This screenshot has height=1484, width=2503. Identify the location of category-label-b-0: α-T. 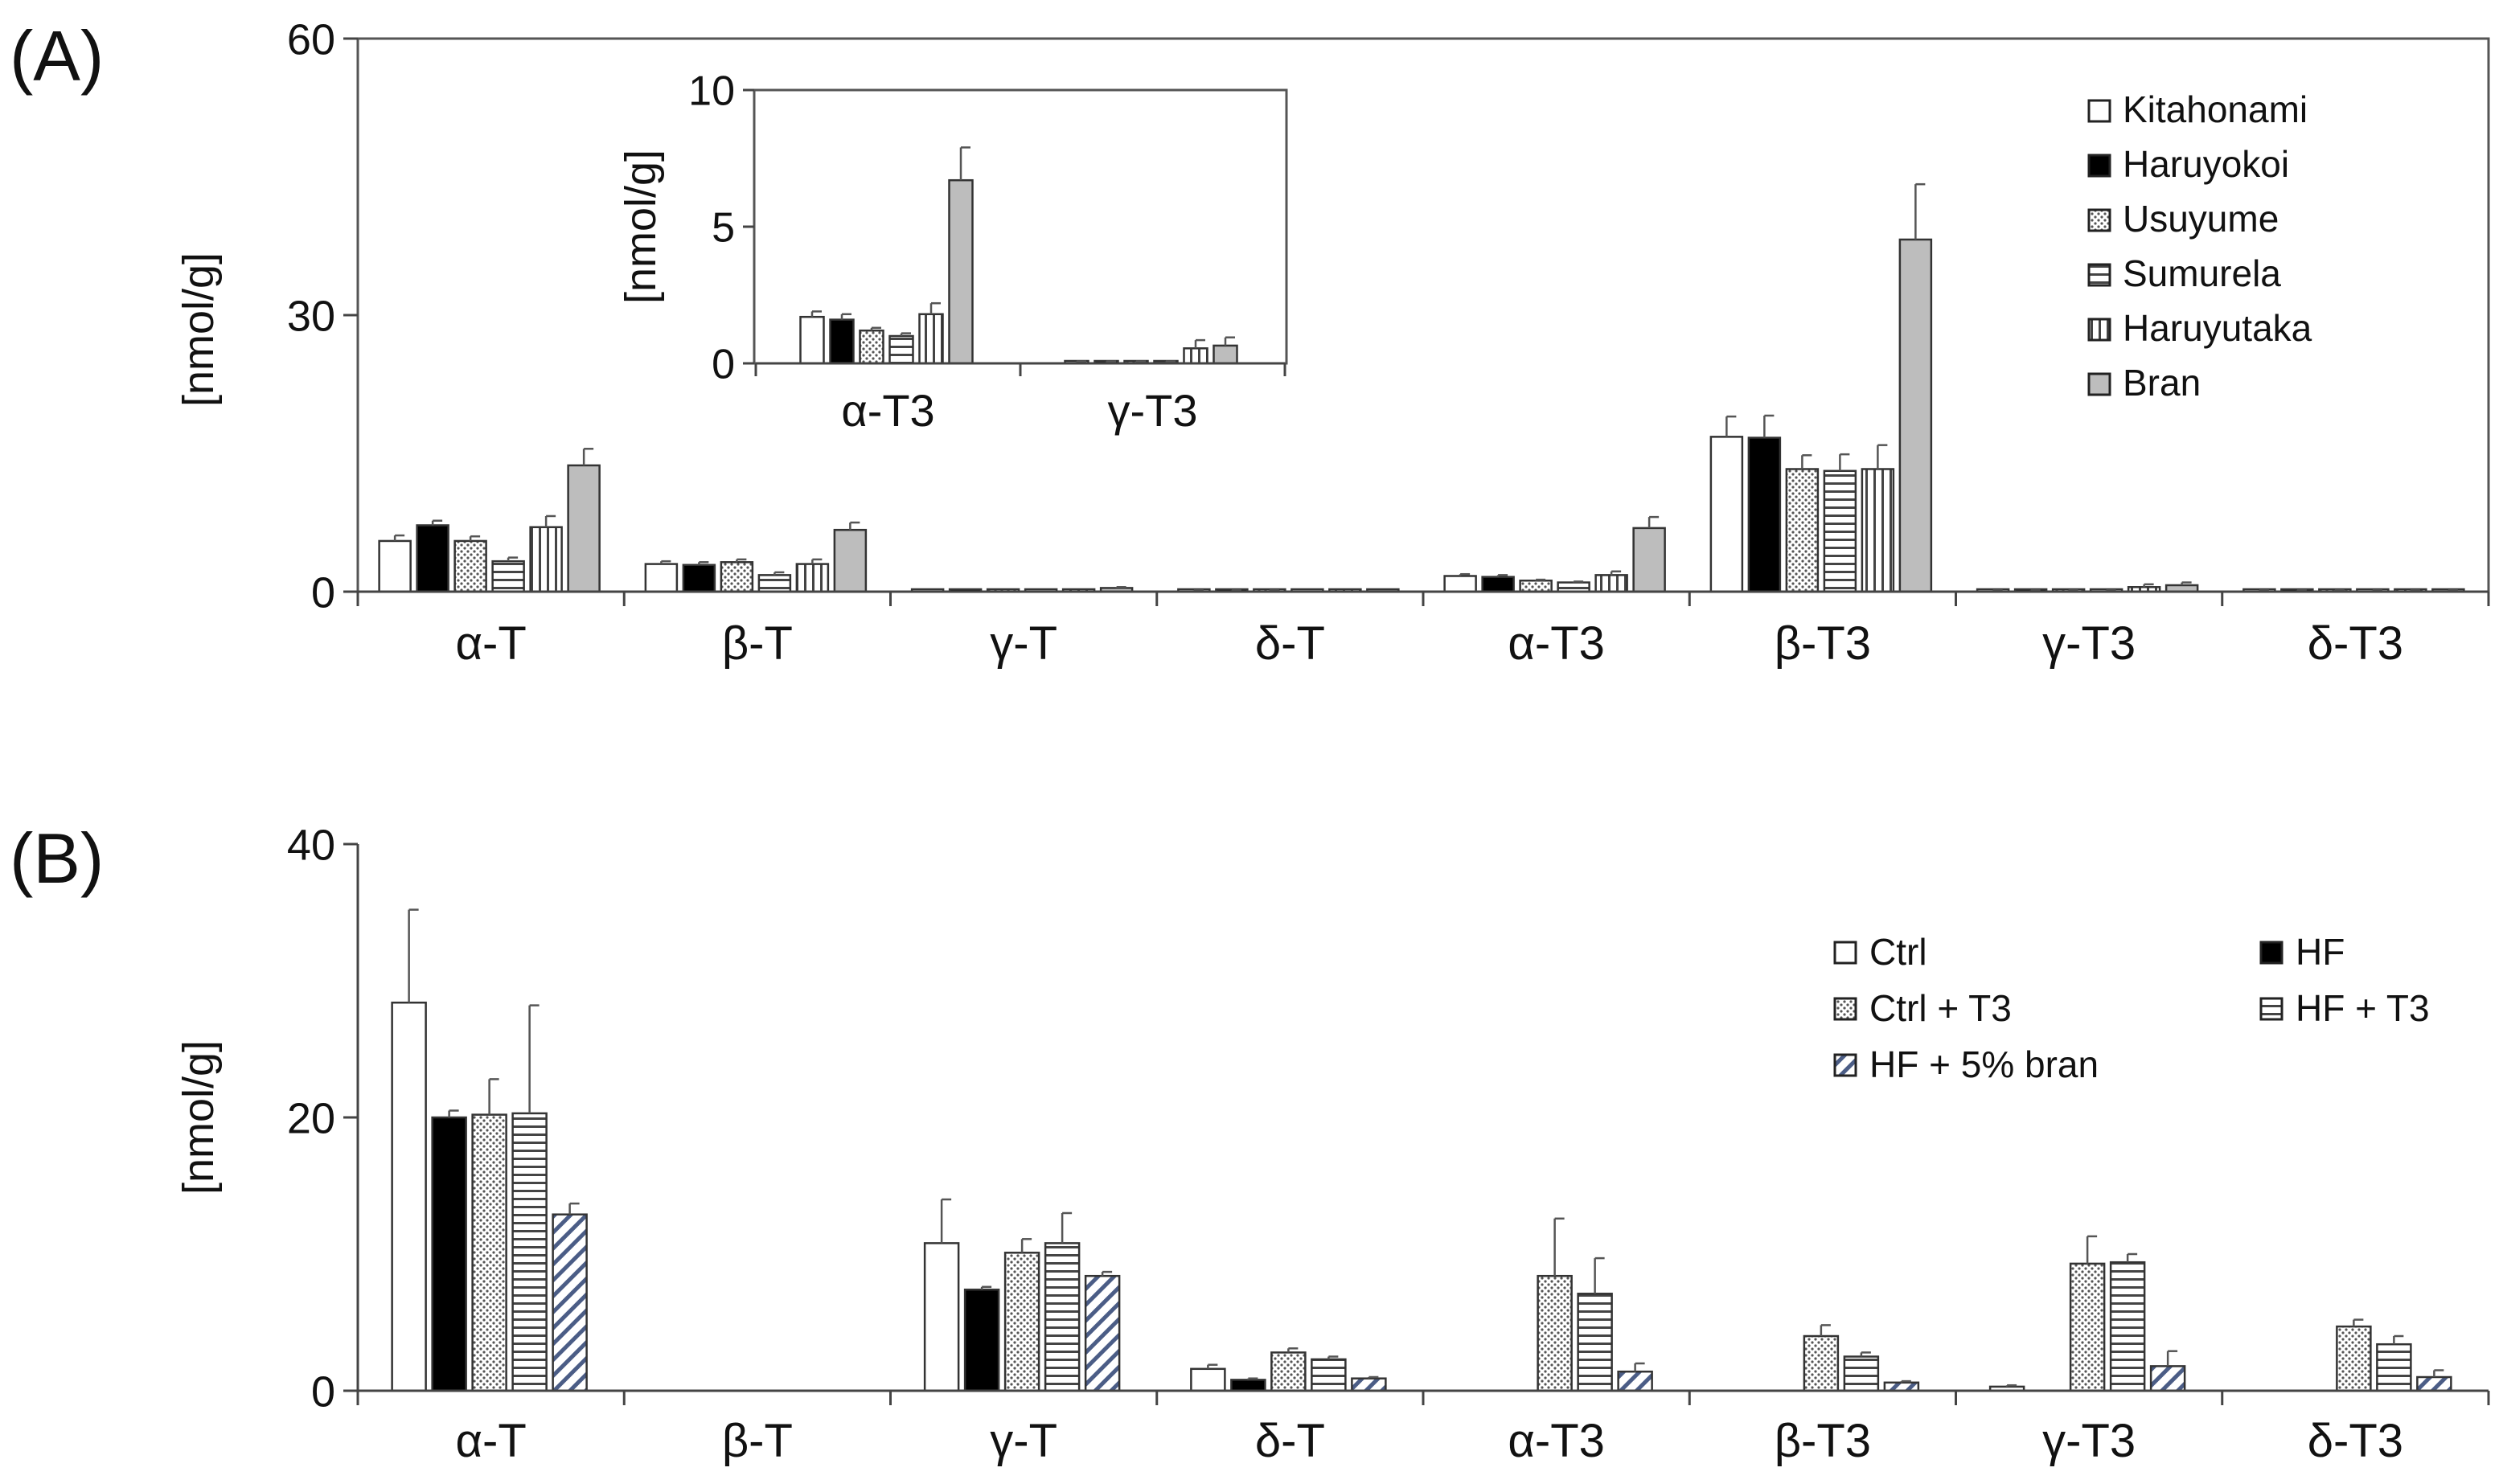
(490, 1441).